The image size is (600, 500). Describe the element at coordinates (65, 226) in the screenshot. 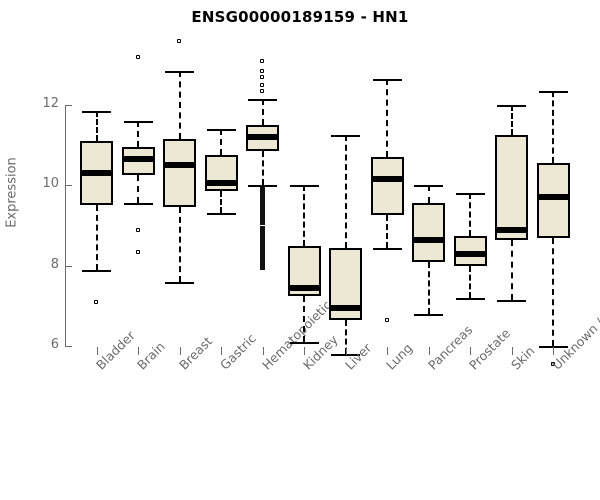

I see `y-axis-line` at that location.